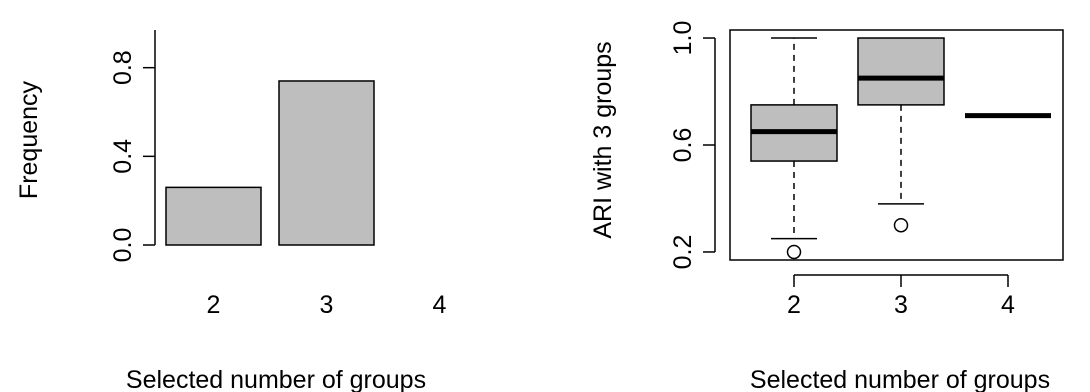 Image resolution: width=1090 pixels, height=392 pixels. What do you see at coordinates (123, 156) in the screenshot?
I see `bar-y-tick-label: 0.4` at bounding box center [123, 156].